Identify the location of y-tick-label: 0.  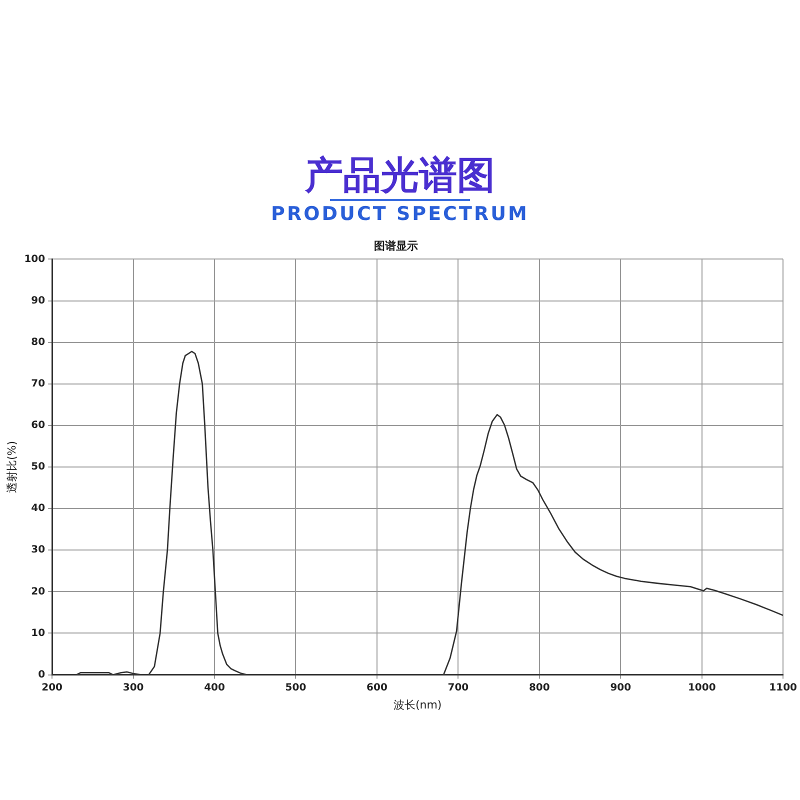
(42, 674).